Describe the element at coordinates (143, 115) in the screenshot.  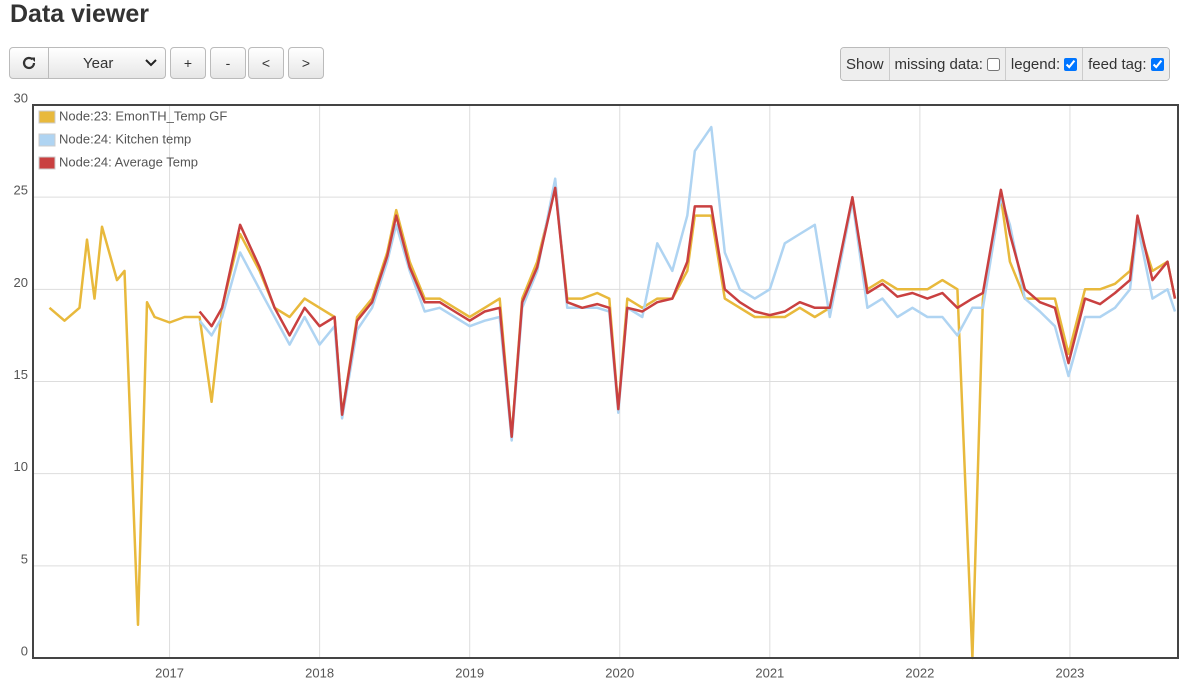
I see `legend-label: Node:23: EmonTH_Temp GF` at that location.